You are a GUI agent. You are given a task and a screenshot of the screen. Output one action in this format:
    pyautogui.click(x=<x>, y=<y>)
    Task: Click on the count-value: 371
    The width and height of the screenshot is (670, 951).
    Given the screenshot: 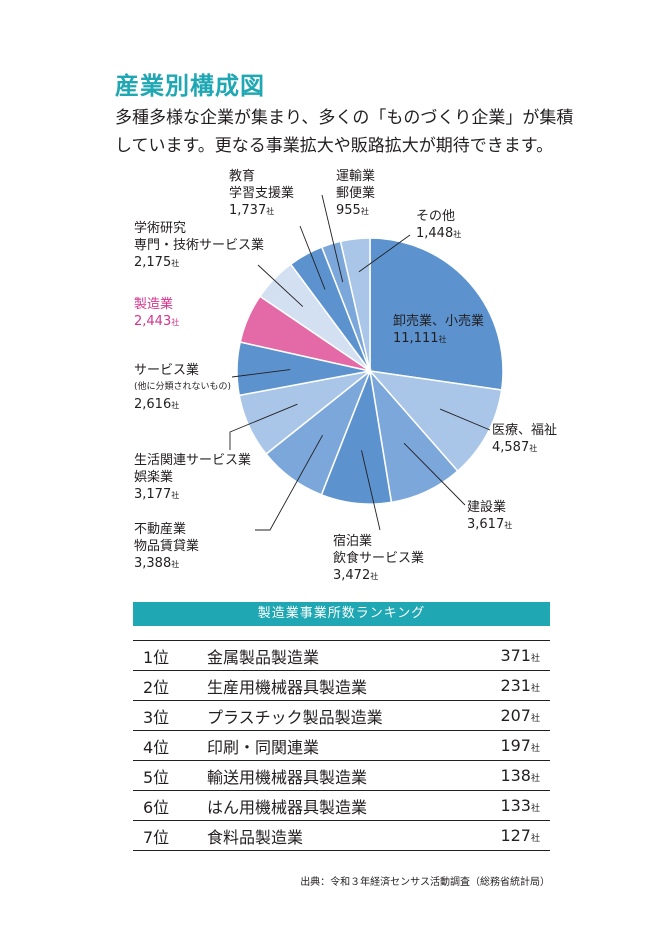 What is the action you would take?
    pyautogui.click(x=515, y=655)
    